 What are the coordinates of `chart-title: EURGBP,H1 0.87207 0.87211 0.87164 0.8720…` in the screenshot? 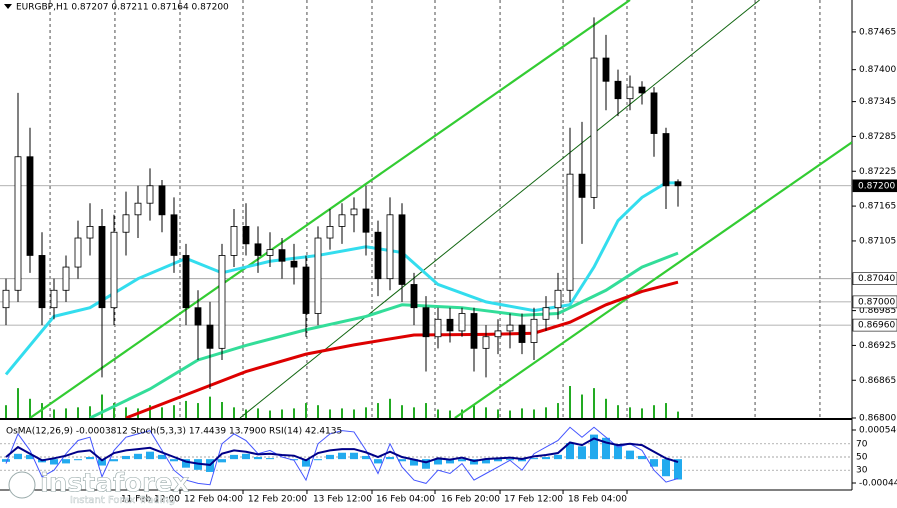 It's located at (122, 8).